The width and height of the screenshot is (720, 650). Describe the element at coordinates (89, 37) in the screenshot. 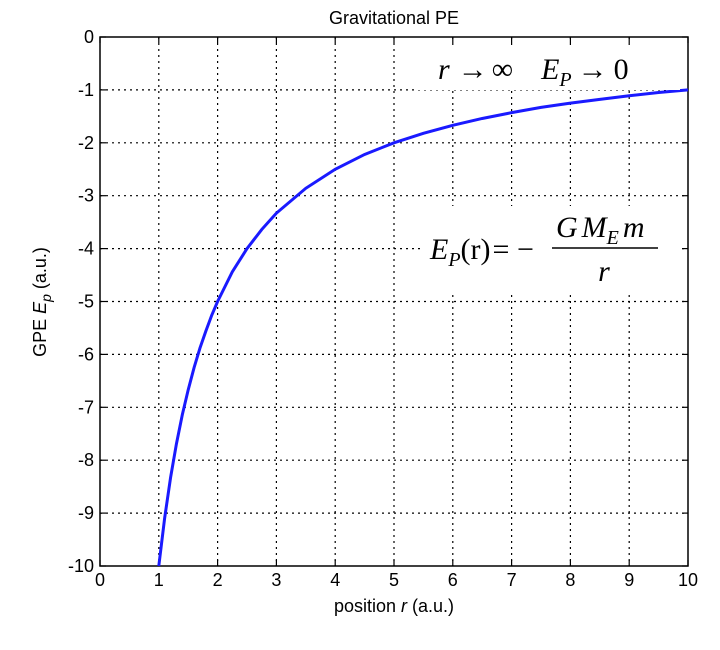

I see `y-tick-label: 0` at that location.